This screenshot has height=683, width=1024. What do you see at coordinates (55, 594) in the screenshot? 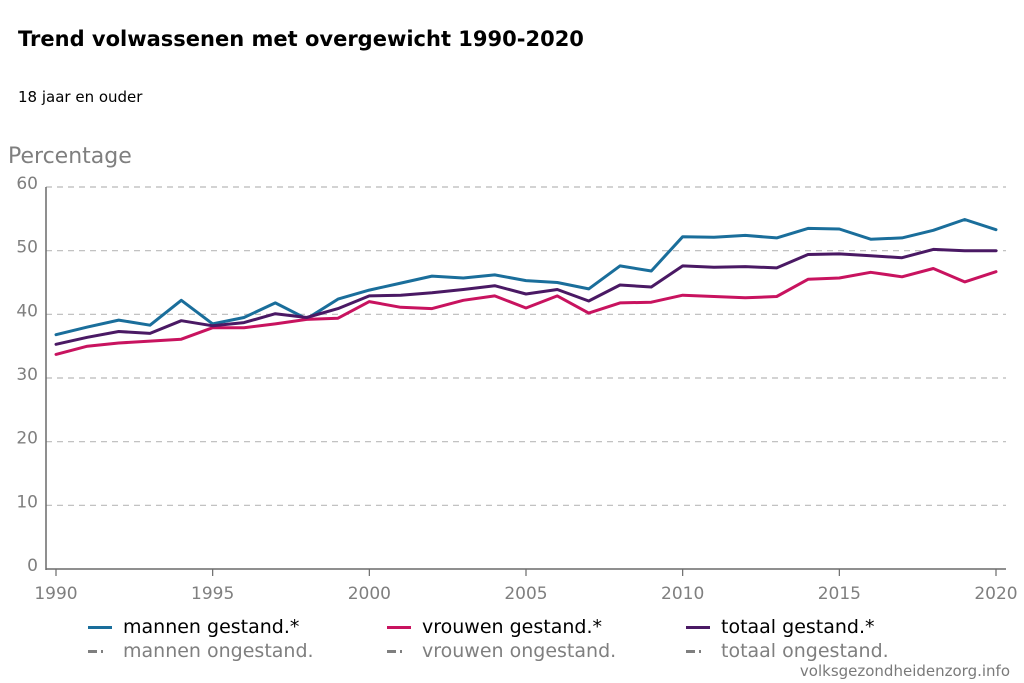
I see `x-tick-label: 1990` at bounding box center [55, 594].